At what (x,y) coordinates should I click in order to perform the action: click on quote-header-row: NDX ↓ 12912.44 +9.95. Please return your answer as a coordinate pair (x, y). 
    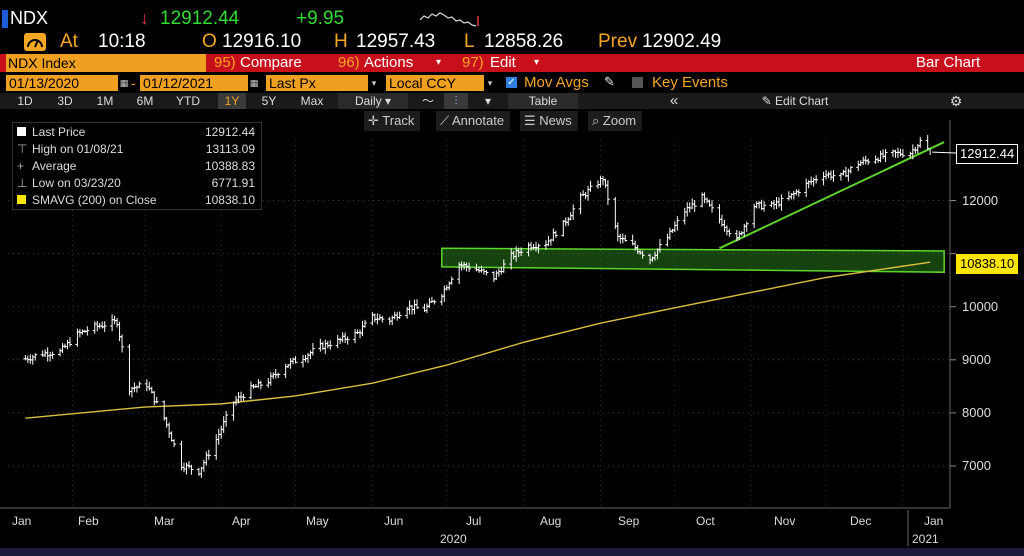
    Looking at the image, I should click on (512, 19).